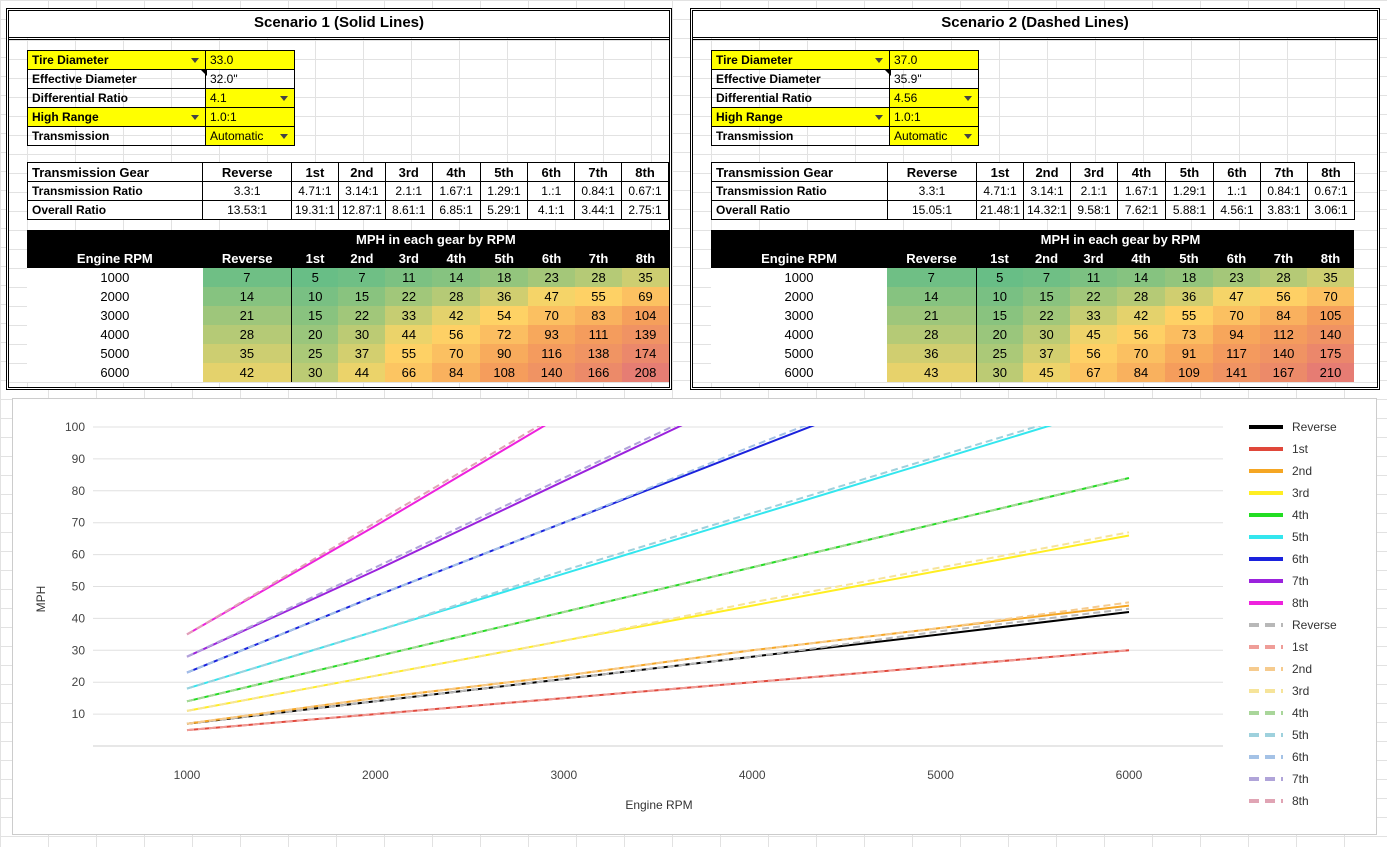 Image resolution: width=1387 pixels, height=847 pixels. I want to click on mph-row: 3000 21 15 22 33 42 55 70 84 105, so click(1032, 315).